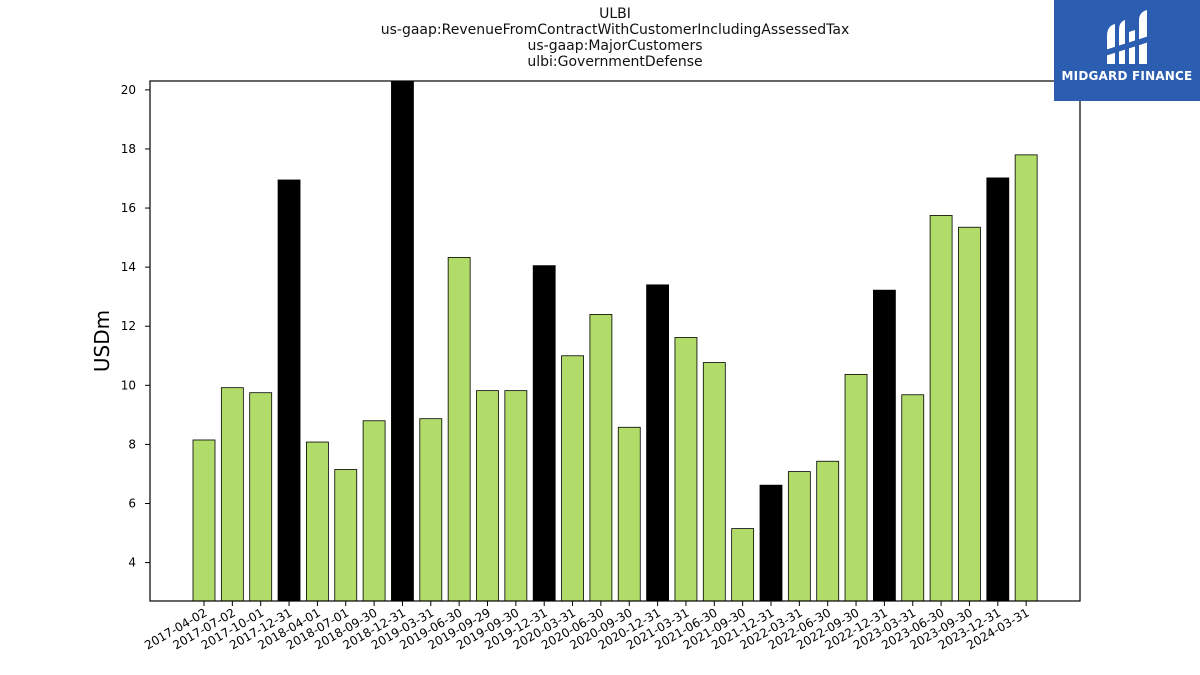 The height and width of the screenshot is (675, 1200). What do you see at coordinates (132, 563) in the screenshot?
I see `y-tick-label: 4` at bounding box center [132, 563].